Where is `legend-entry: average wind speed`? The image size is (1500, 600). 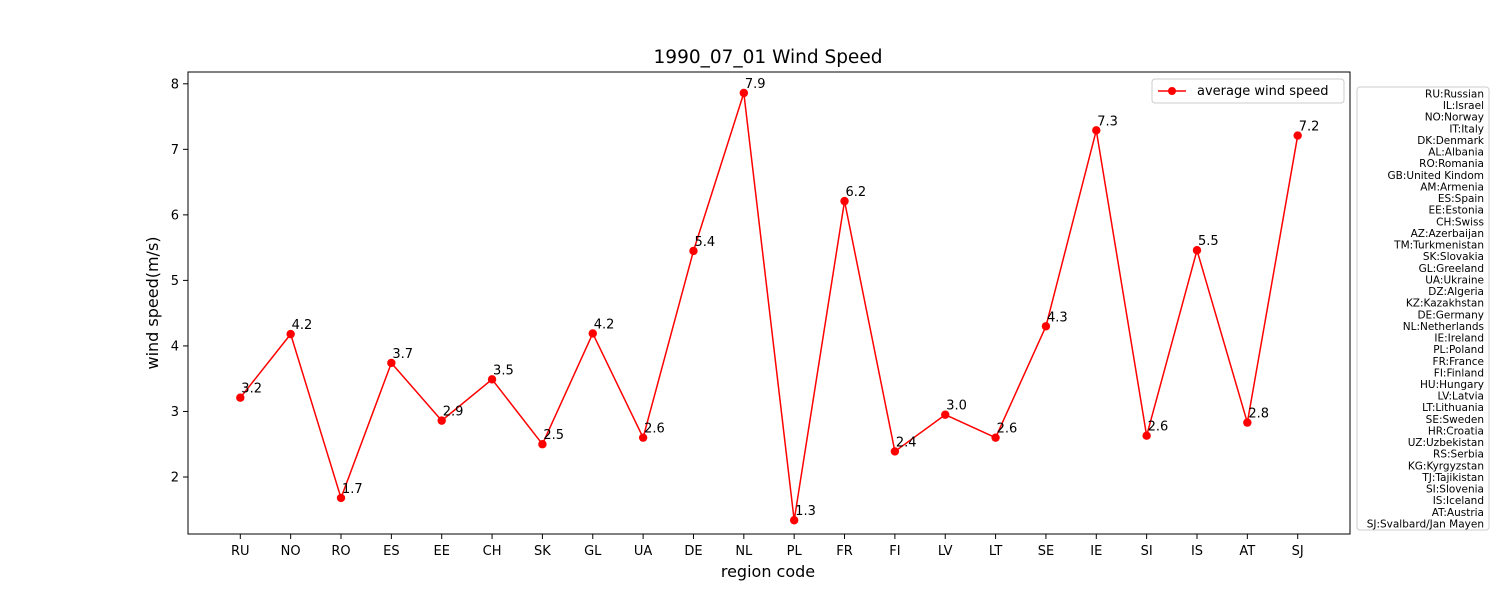 legend-entry: average wind speed is located at coordinates (1263, 91).